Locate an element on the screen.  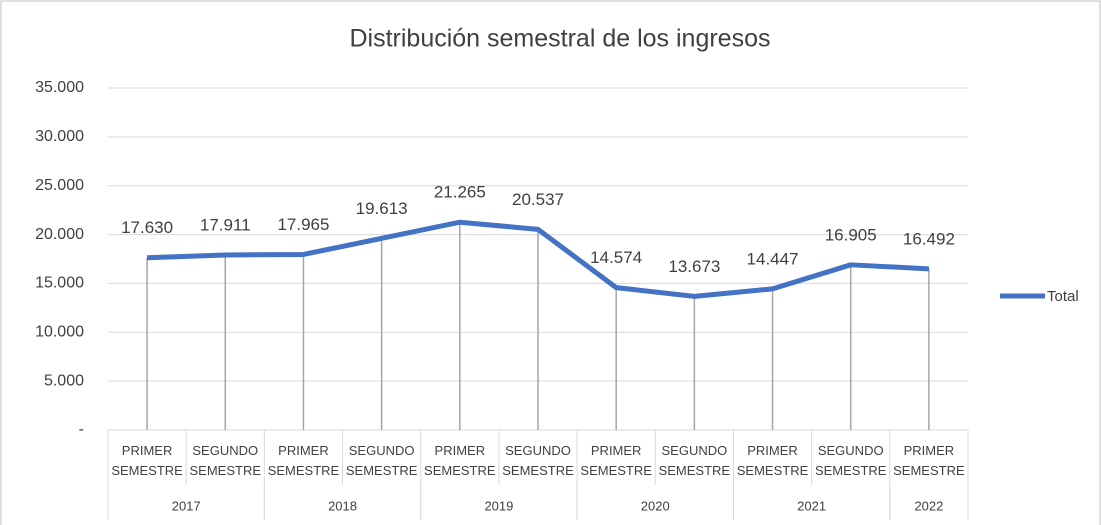
group-label: 2022 is located at coordinates (928, 505).